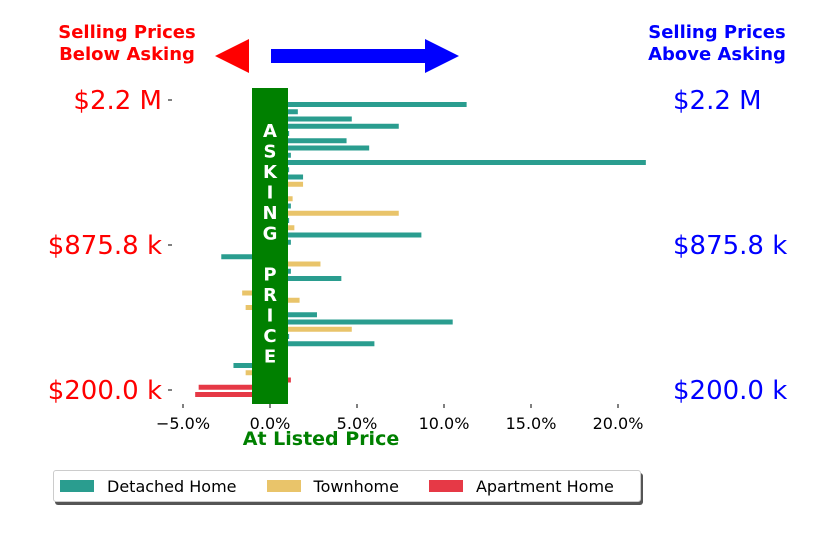  What do you see at coordinates (270, 357) in the screenshot?
I see `band-letter: E` at bounding box center [270, 357].